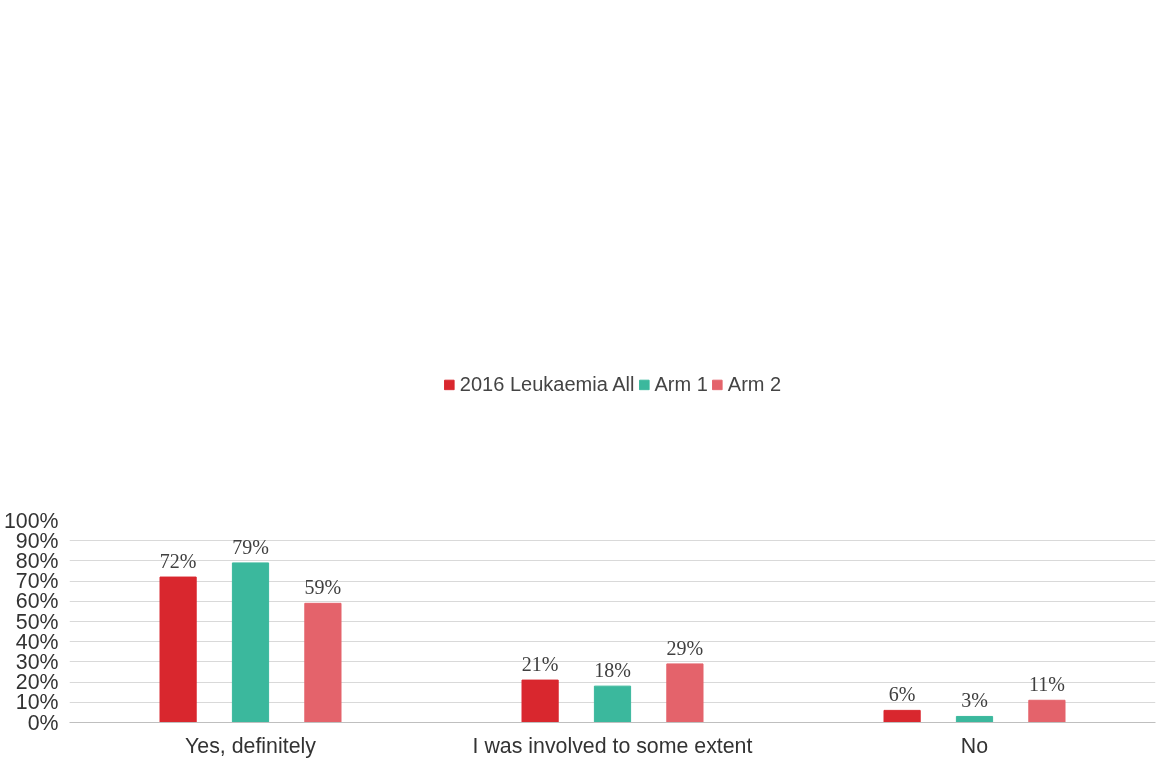  Describe the element at coordinates (612, 745) in the screenshot. I see `x-tick-label: I was involved to some extent` at that location.